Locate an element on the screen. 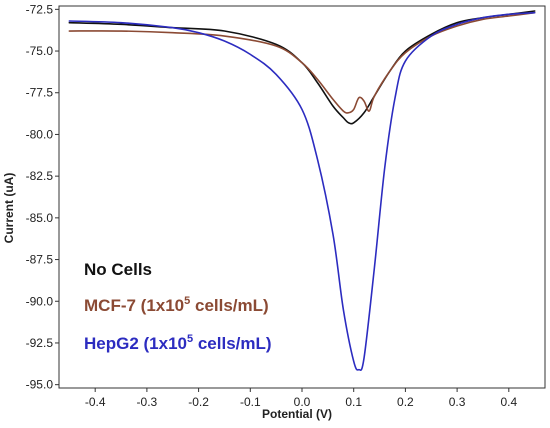  y-tick-label: -87.5 is located at coordinates (40, 260).